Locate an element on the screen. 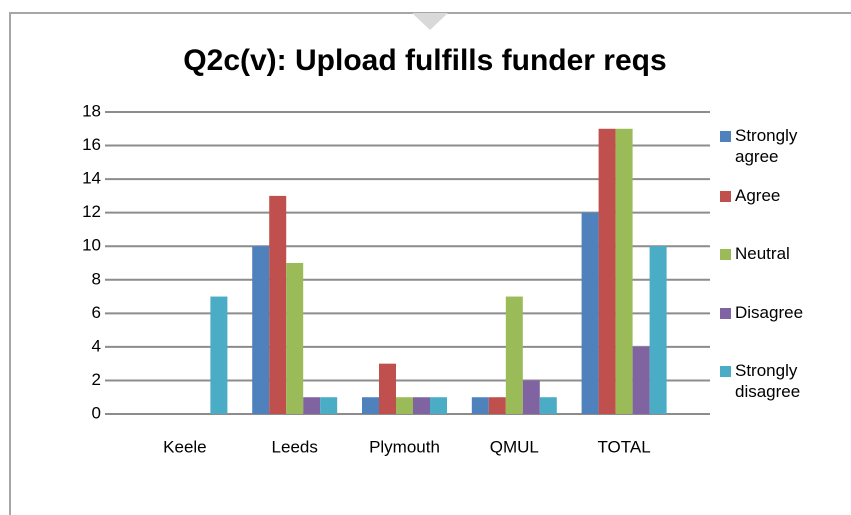 The height and width of the screenshot is (515, 851). legend-item: Strongly disagree is located at coordinates (768, 381).